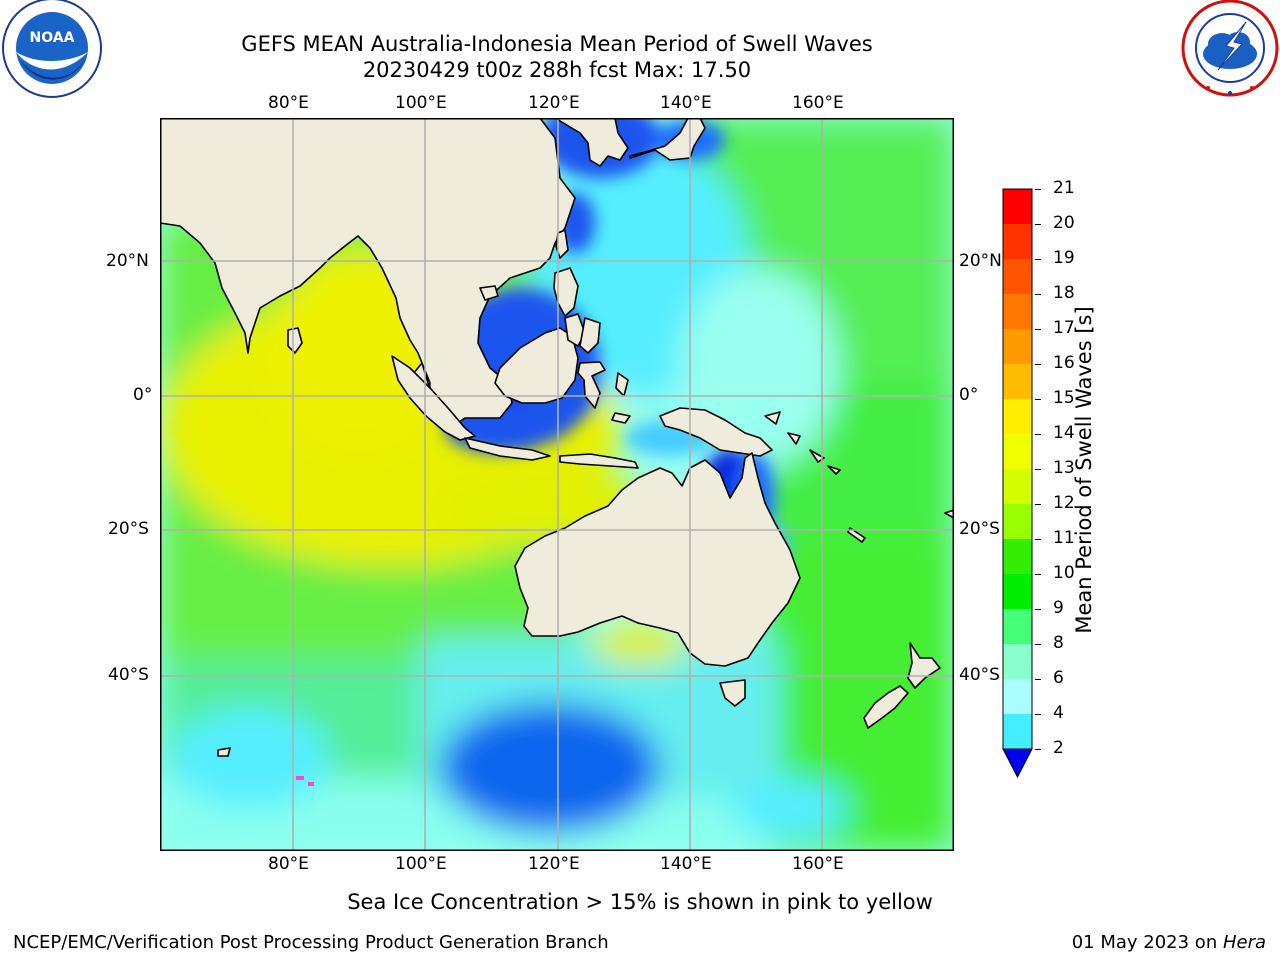 Image resolution: width=1280 pixels, height=960 pixels. I want to click on lat-tick-right: 20°S, so click(979, 529).